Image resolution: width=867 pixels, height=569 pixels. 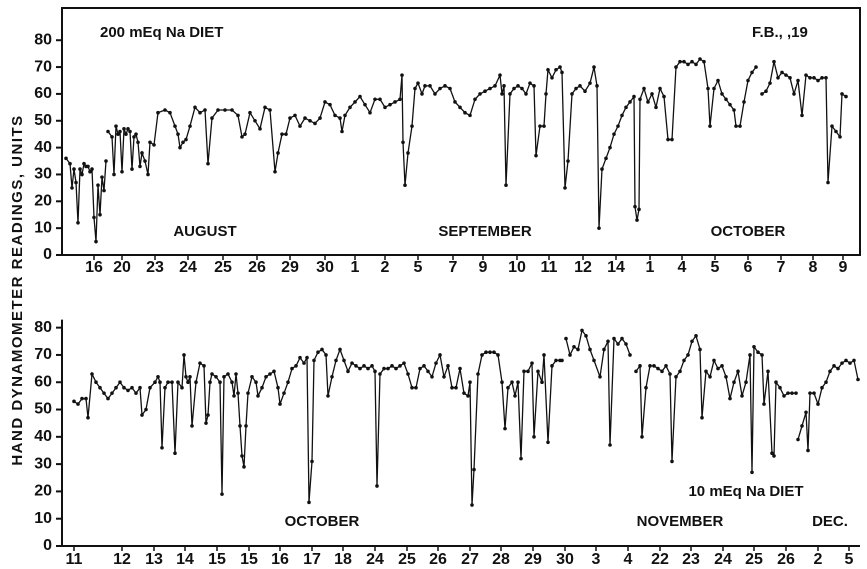 I want to click on y-tick-label: 0, so click(x=47, y=254).